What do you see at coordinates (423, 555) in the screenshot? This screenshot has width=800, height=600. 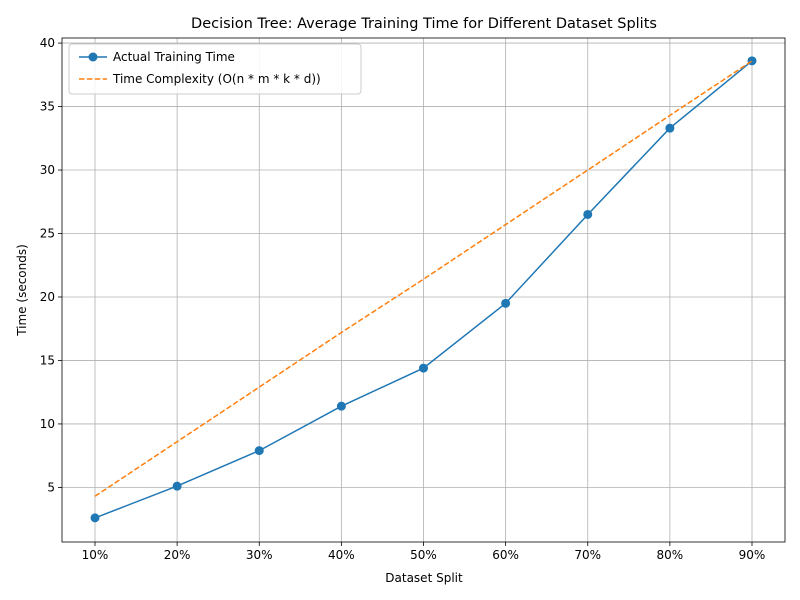 I see `x-tick-label: 50%` at bounding box center [423, 555].